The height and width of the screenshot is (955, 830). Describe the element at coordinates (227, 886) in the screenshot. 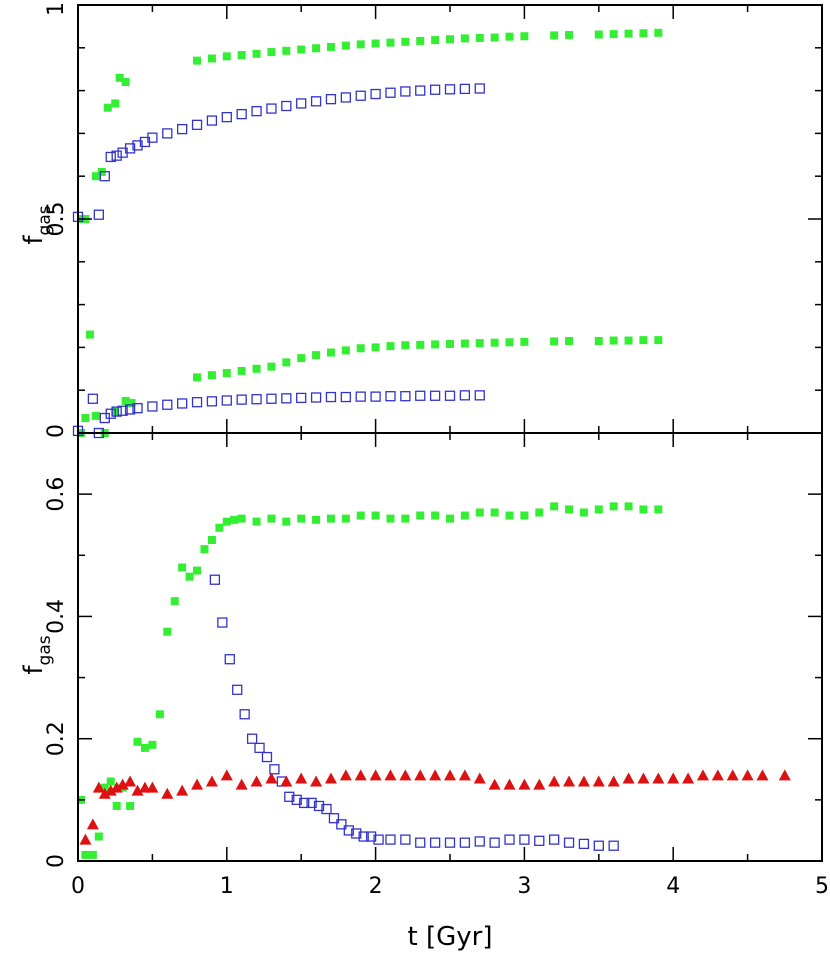

I see `x-tick-label: 1` at that location.